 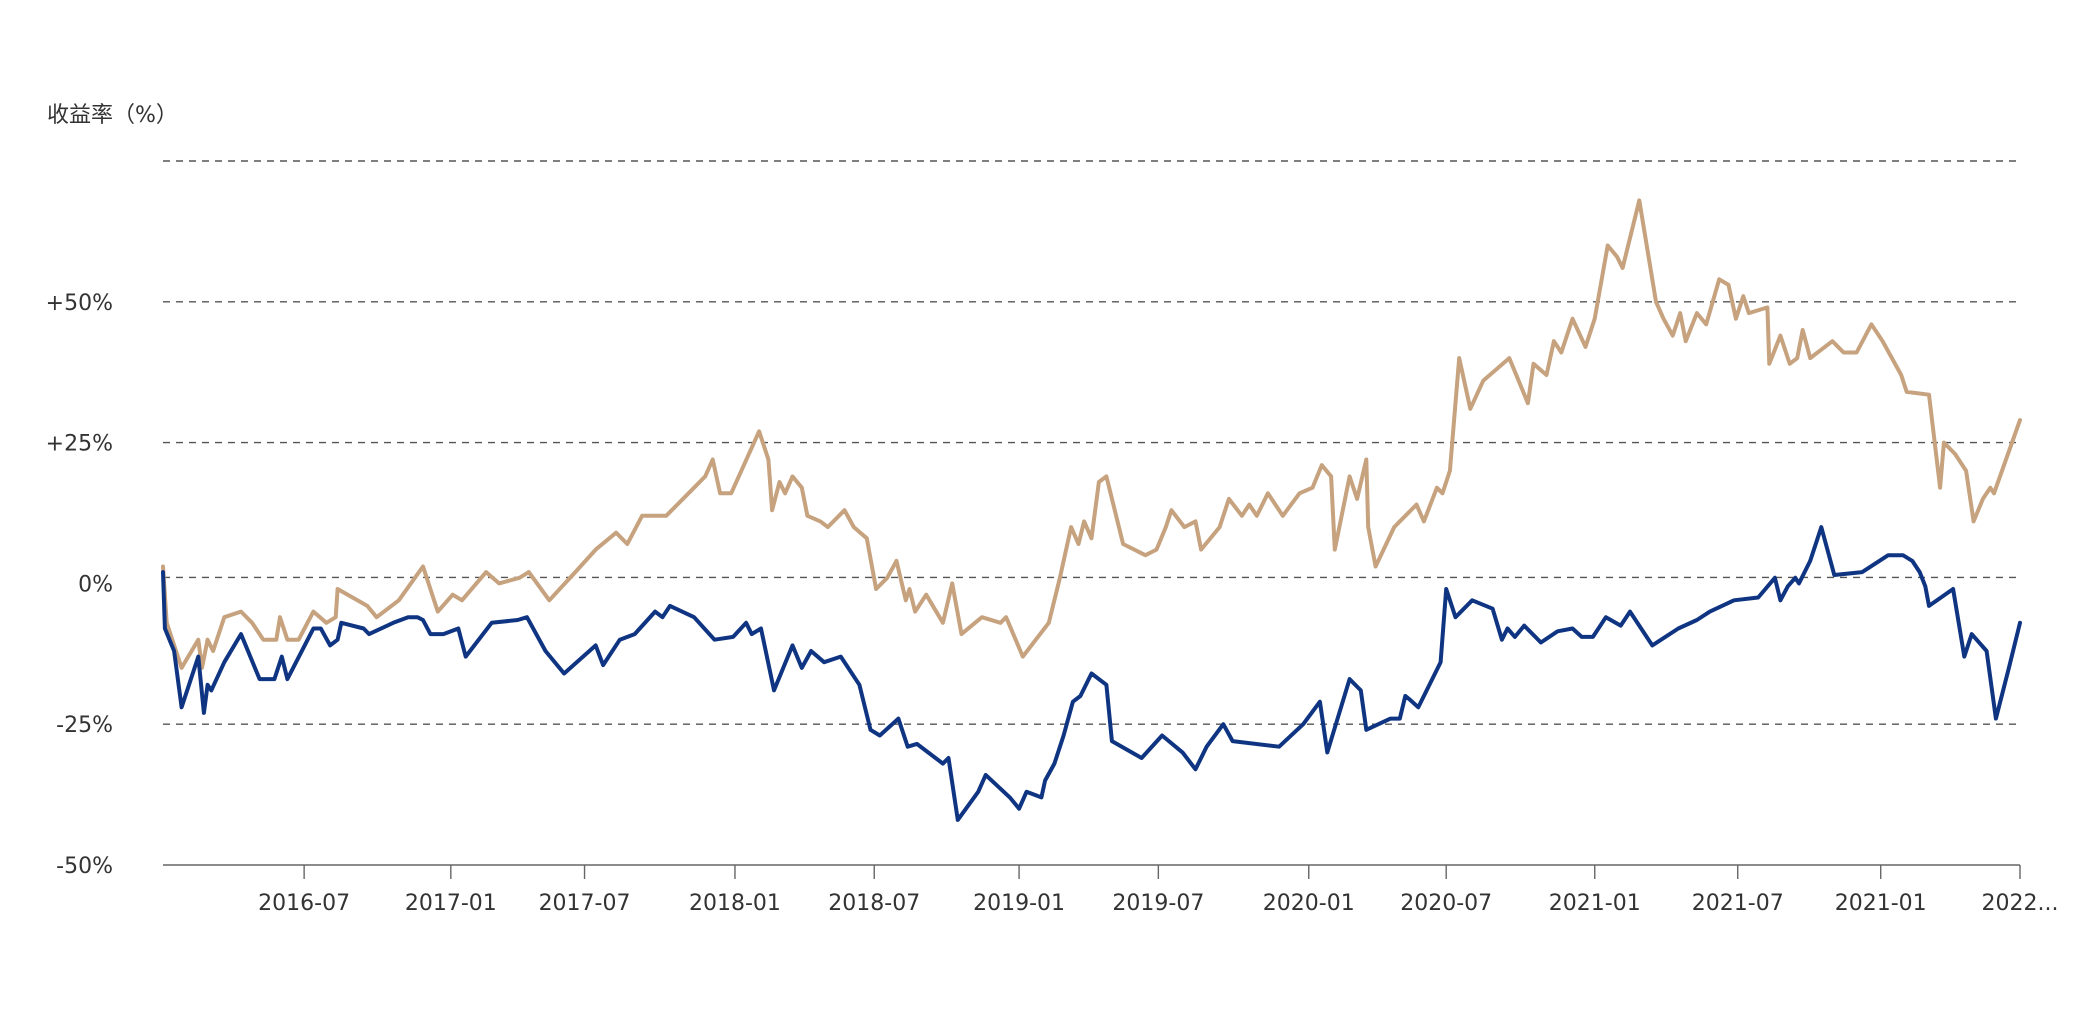 What do you see at coordinates (79, 444) in the screenshot?
I see `y-tick-label: +25%` at bounding box center [79, 444].